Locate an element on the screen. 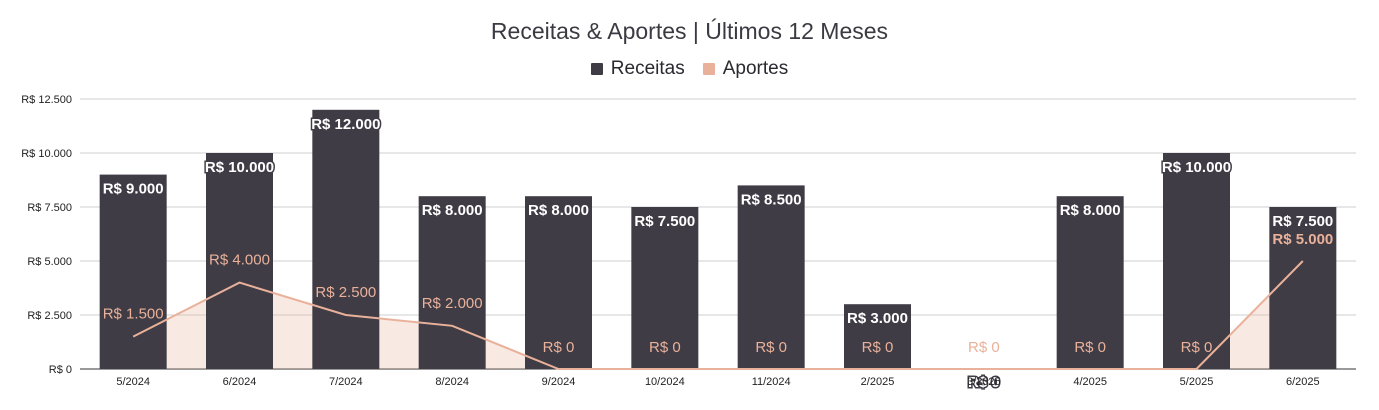 Image resolution: width=1379 pixels, height=410 pixels. data-label-receitas: R$ 3.000 is located at coordinates (877, 318).